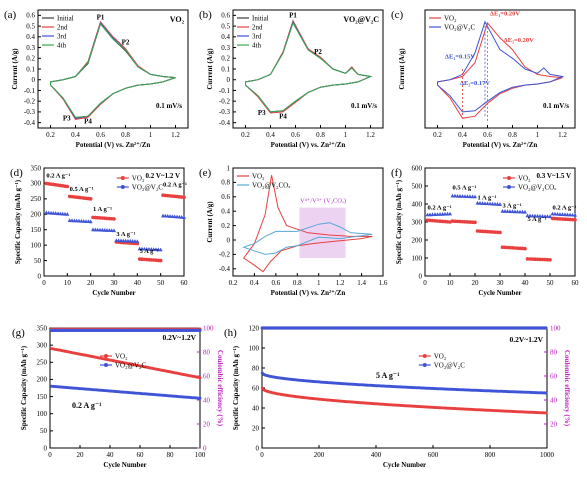 Image resolution: width=587 pixels, height=489 pixels. What do you see at coordinates (38, 261) in the screenshot?
I see `y-tick-label: 50` at bounding box center [38, 261].